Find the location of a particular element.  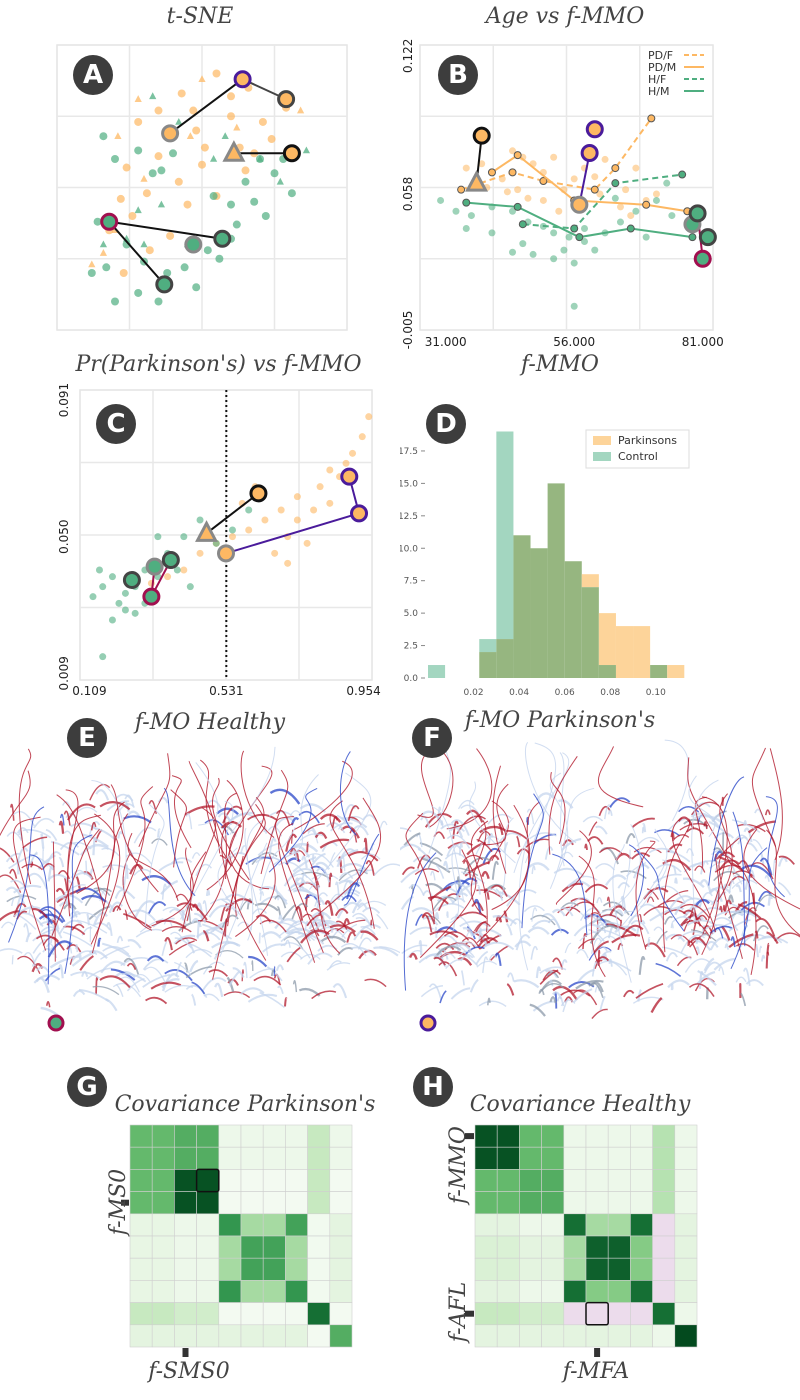

hist-ytick-label: 12.5 is located at coordinates (409, 517).